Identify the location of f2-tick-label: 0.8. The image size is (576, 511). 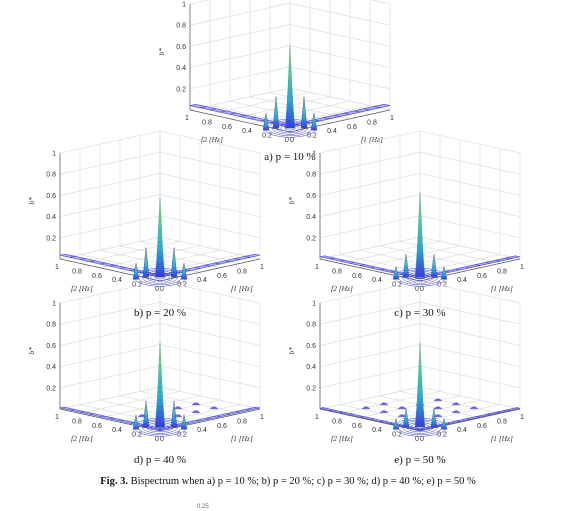
(77, 271).